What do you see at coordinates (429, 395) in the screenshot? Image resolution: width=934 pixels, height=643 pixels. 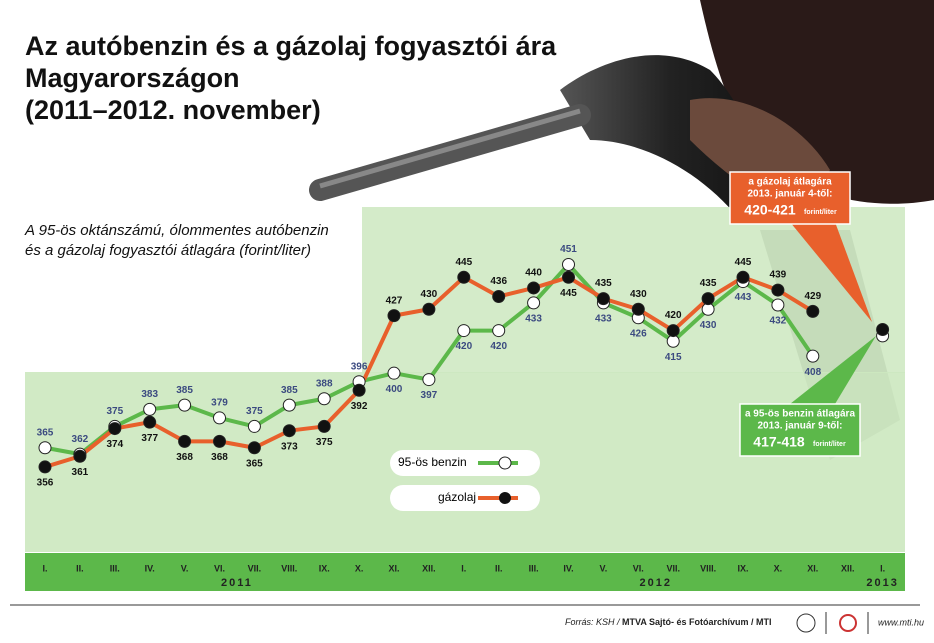 I see `data-label: 397` at bounding box center [429, 395].